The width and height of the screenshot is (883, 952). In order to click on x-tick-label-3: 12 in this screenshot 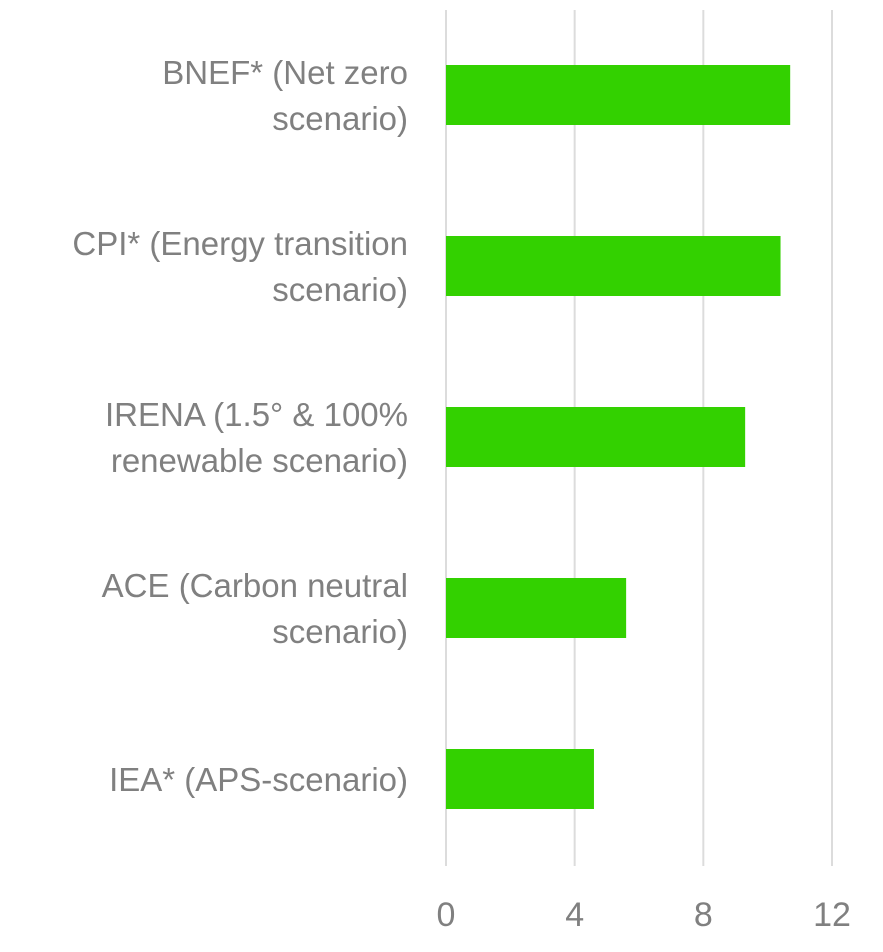, I will do `click(832, 915)`.